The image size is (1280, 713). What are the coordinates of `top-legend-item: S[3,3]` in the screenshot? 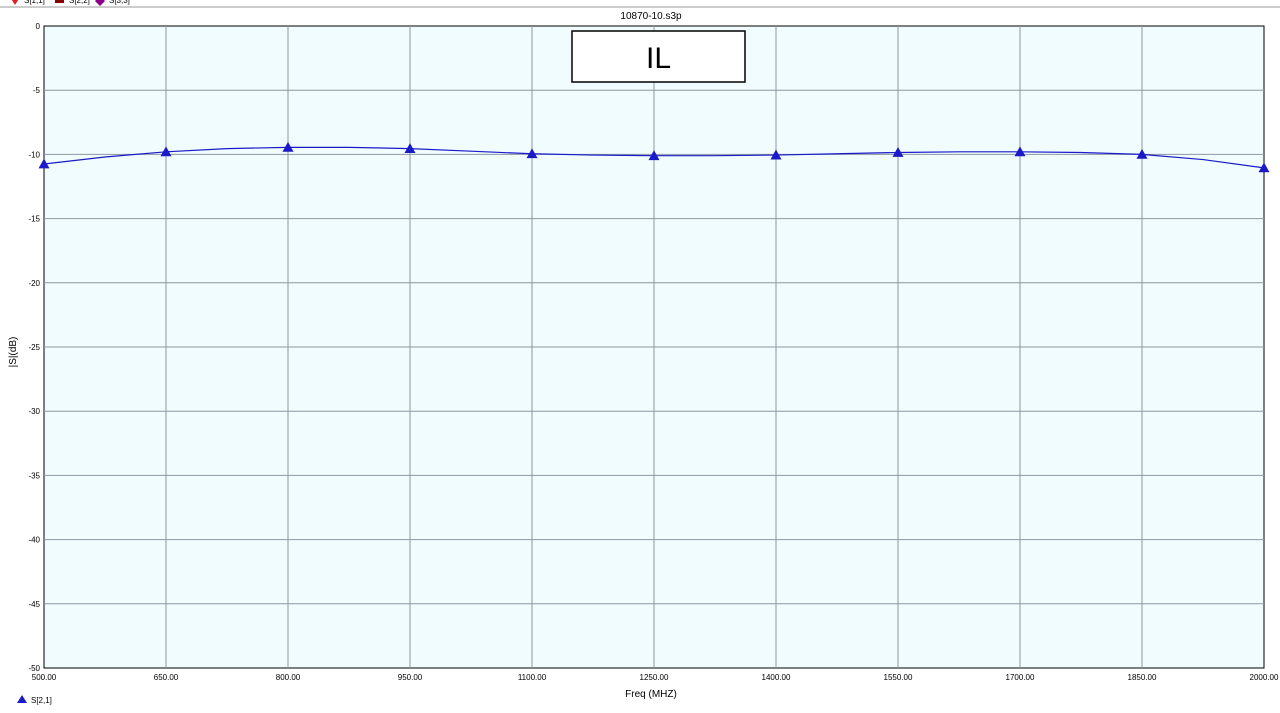 It's located at (112, 3).